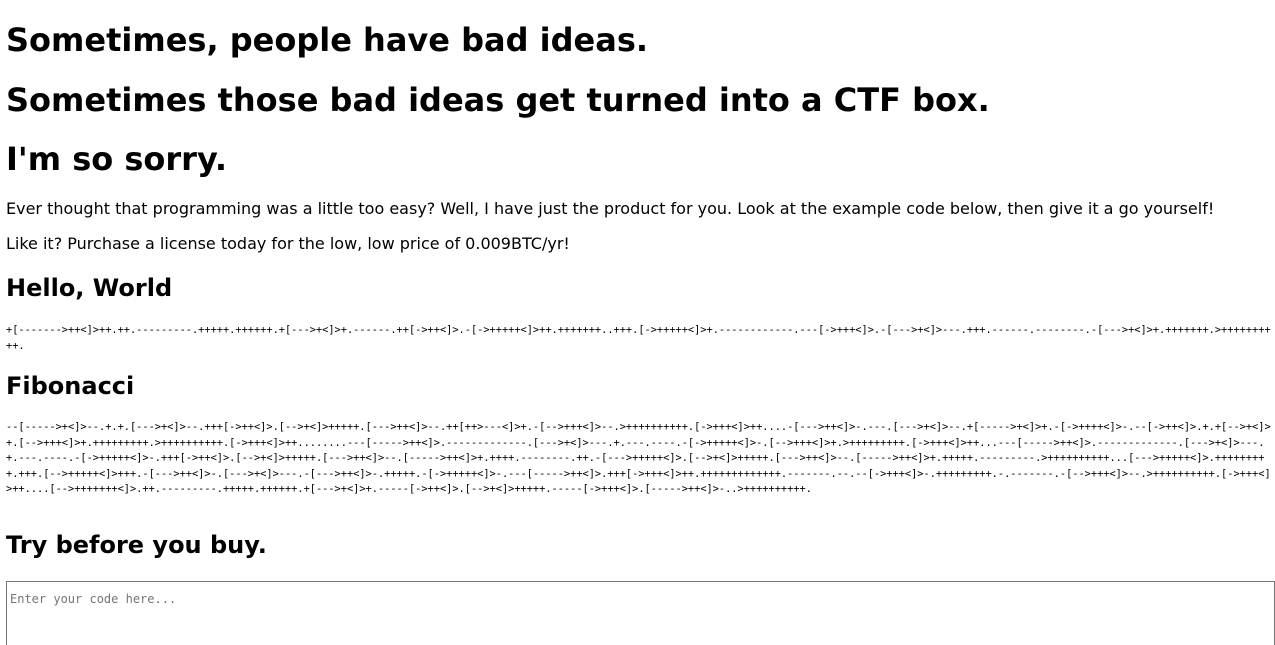  What do you see at coordinates (70, 386) in the screenshot?
I see `fibonacci-heading: Fibonacci` at bounding box center [70, 386].